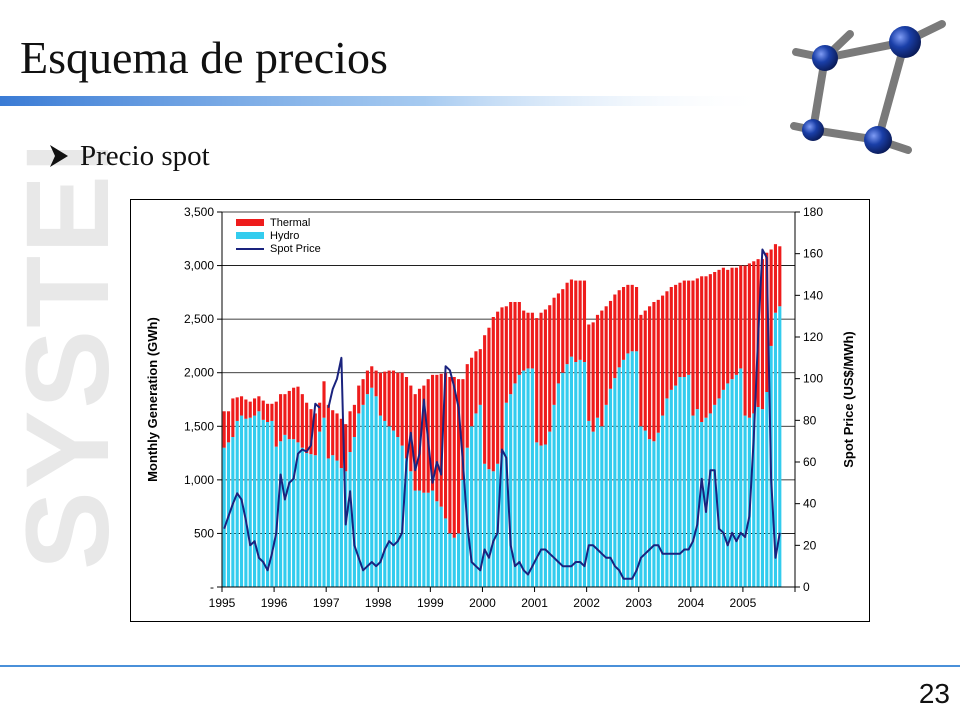  What do you see at coordinates (813, 295) in the screenshot?
I see `y2-tick-label: 140` at bounding box center [813, 295].